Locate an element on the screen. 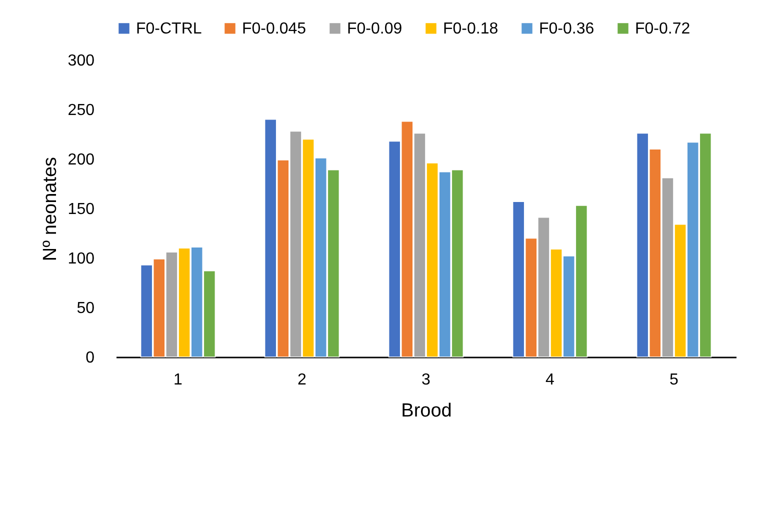 The image size is (779, 506). y-tick-label: 50 is located at coordinates (85, 308).